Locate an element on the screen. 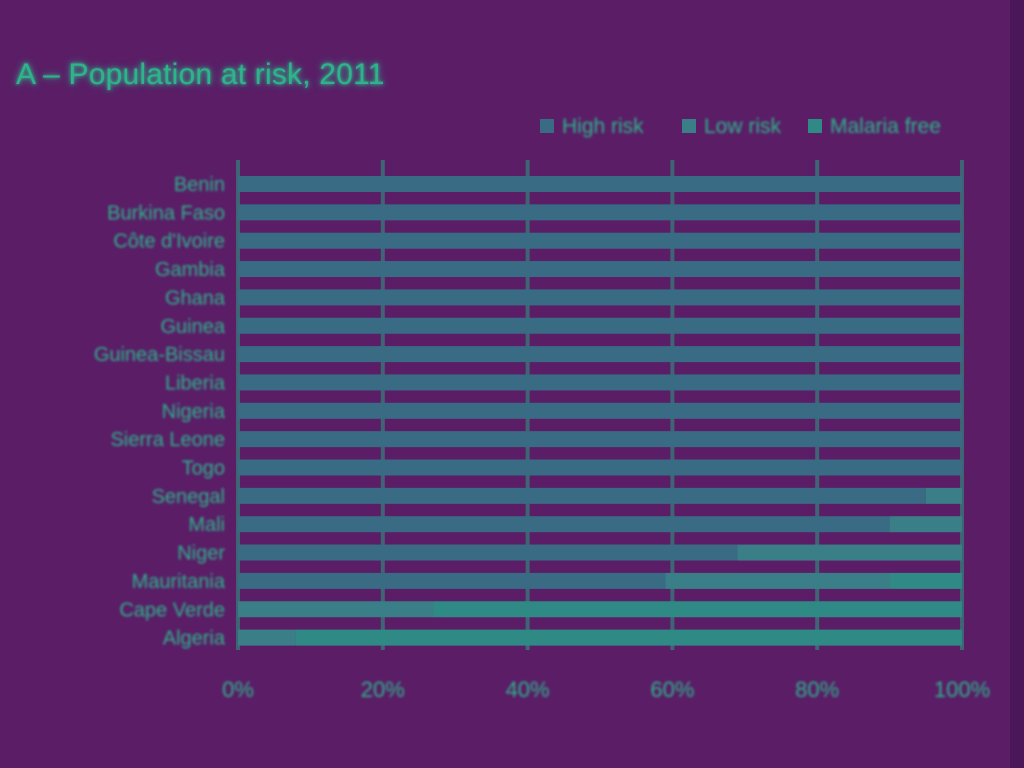 Image resolution: width=1024 pixels, height=768 pixels. category-label: Cape Verde is located at coordinates (172, 610).